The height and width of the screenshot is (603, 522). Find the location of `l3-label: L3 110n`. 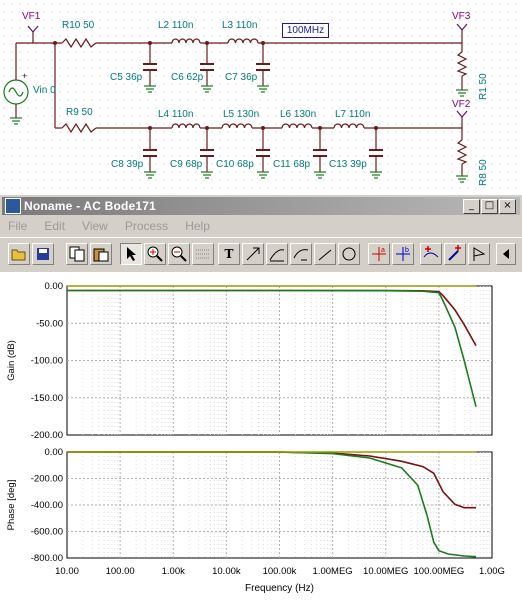

l3-label: L3 110n is located at coordinates (240, 25).